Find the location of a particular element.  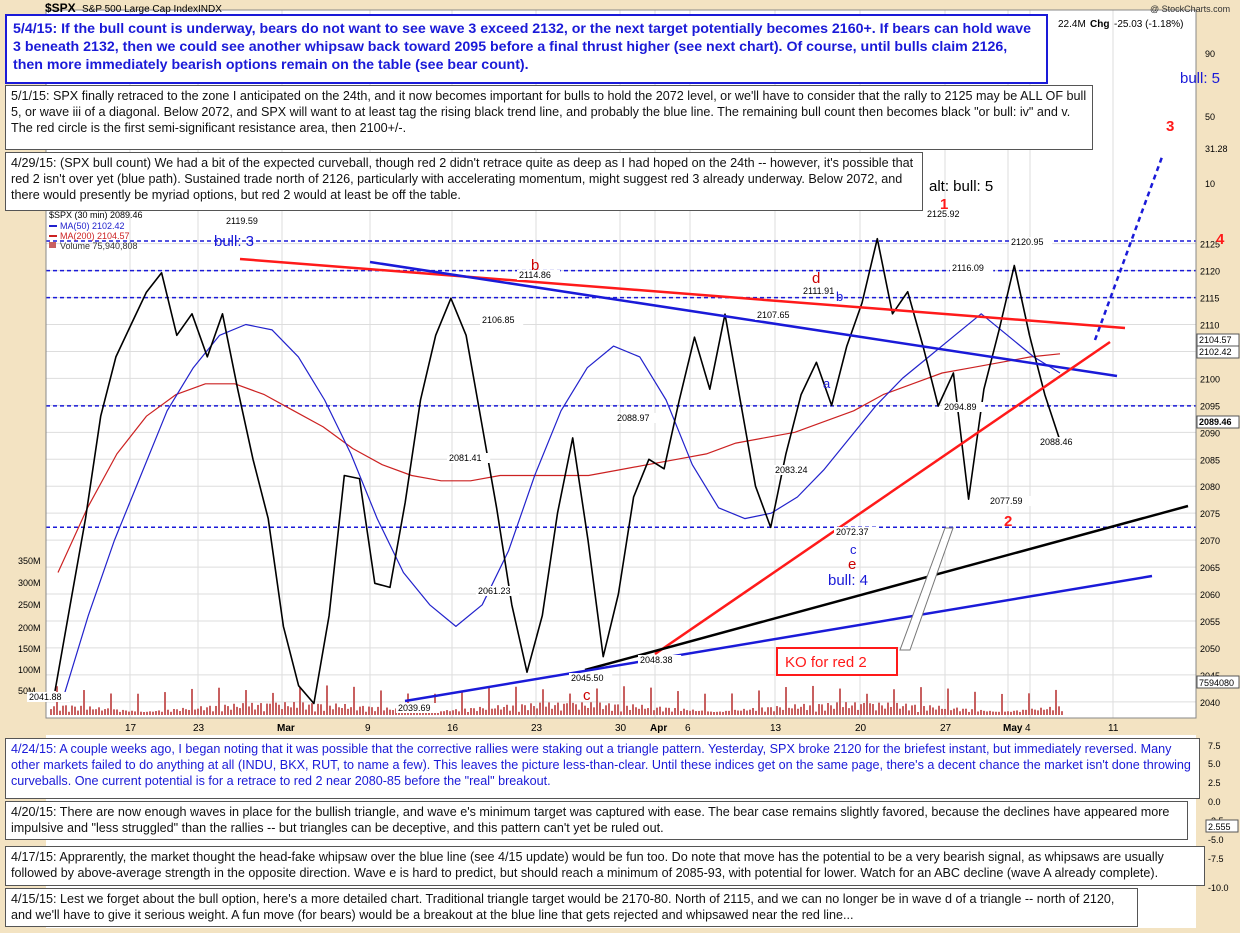

label-d-red: d is located at coordinates (816, 278).